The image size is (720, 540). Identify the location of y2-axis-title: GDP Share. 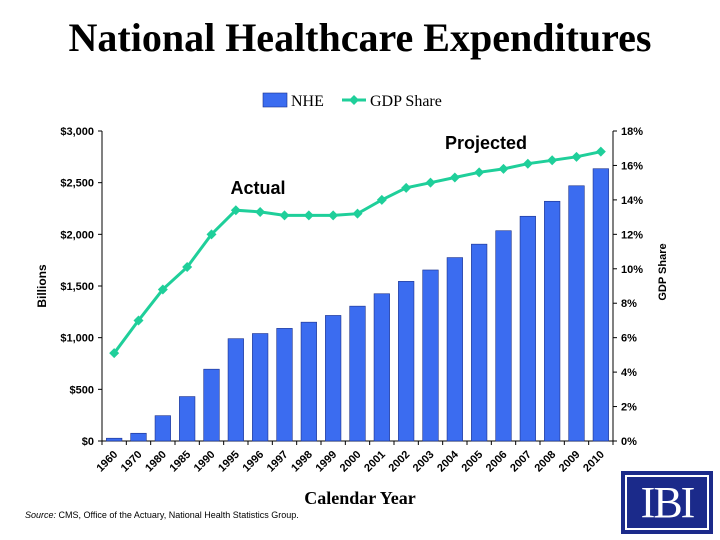
(663, 271).